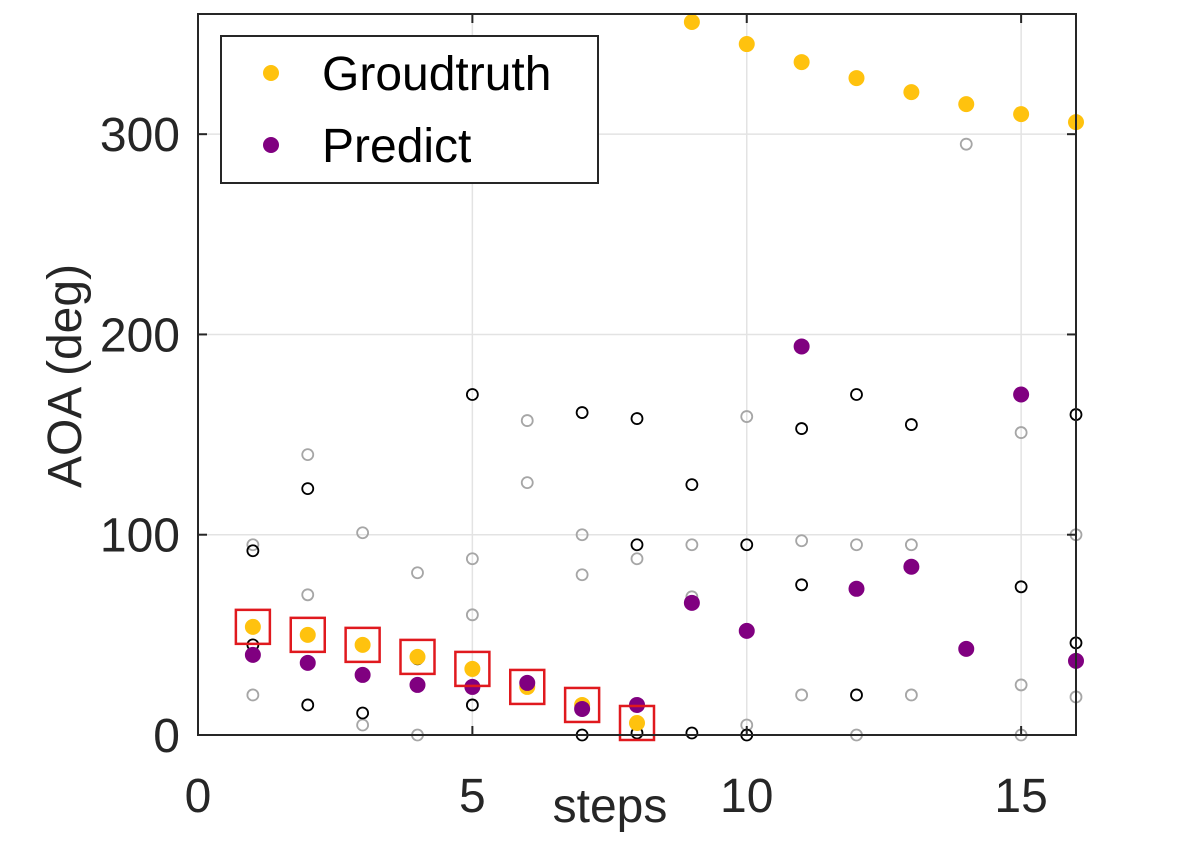 The height and width of the screenshot is (859, 1196). Describe the element at coordinates (166, 736) in the screenshot. I see `y-tick-label-0: 0` at that location.